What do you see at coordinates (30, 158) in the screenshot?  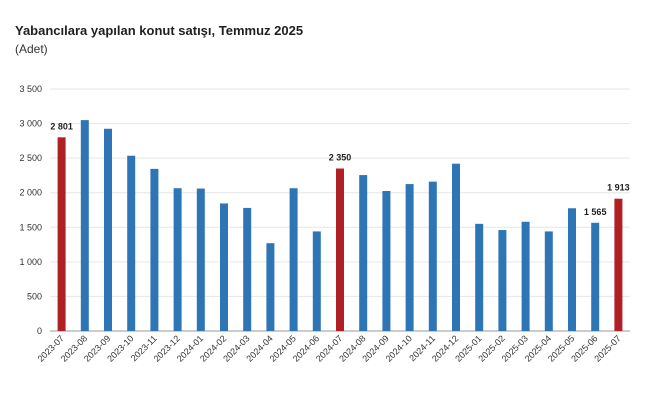 I see `y-tick-label: 2 500` at bounding box center [30, 158].